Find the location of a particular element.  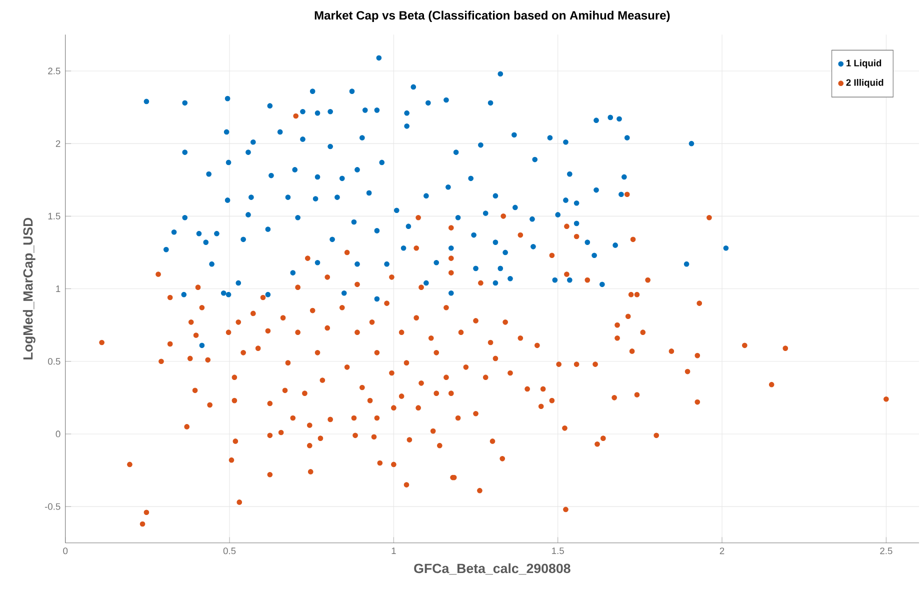

x-tick-label: 2 is located at coordinates (722, 551).